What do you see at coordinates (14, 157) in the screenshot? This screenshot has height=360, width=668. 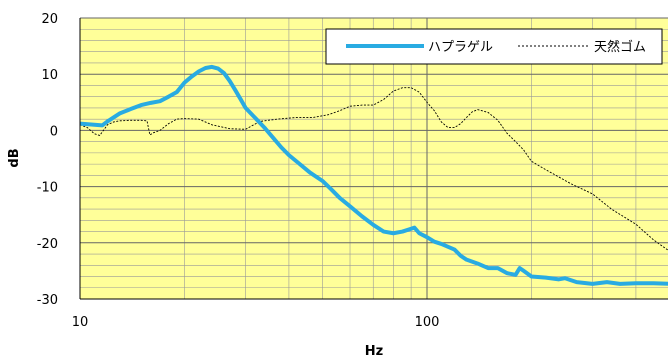 I see `y-axis-label: dB` at bounding box center [14, 157].